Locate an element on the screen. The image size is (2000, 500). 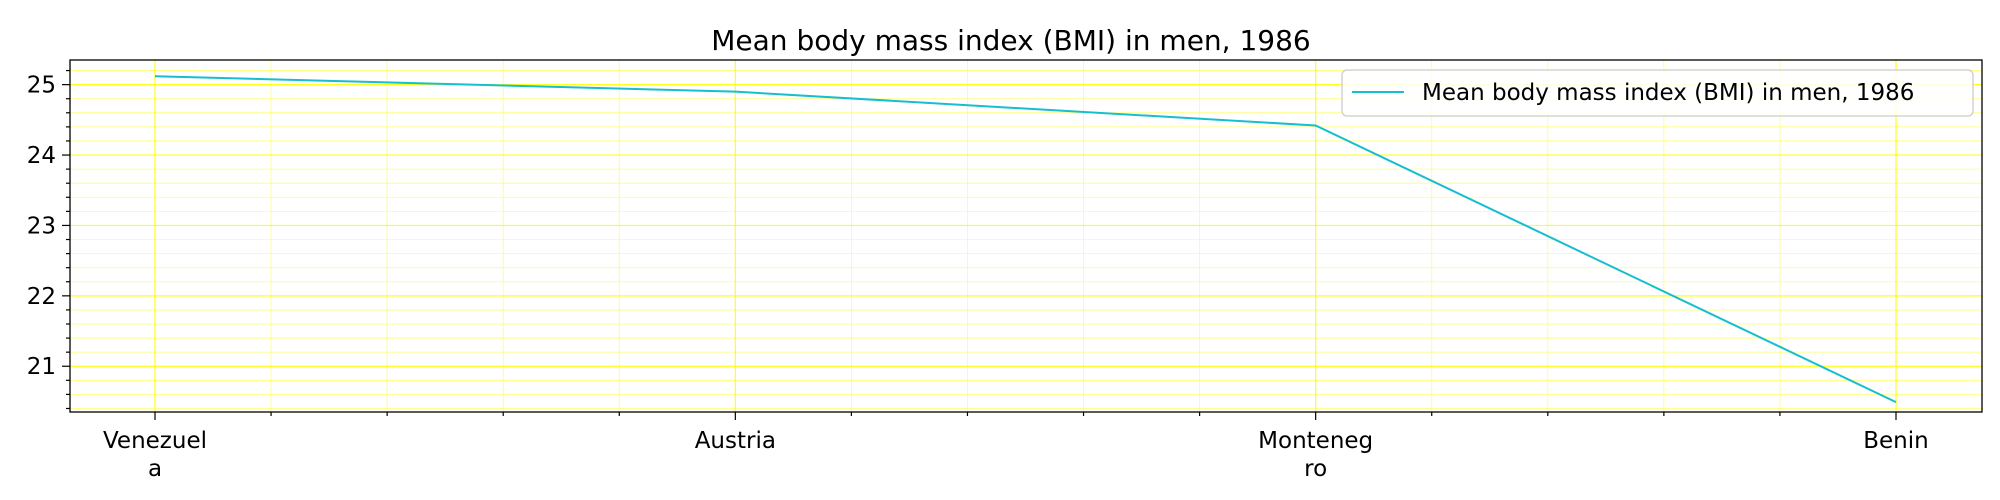
legend-box is located at coordinates (1657, 93).